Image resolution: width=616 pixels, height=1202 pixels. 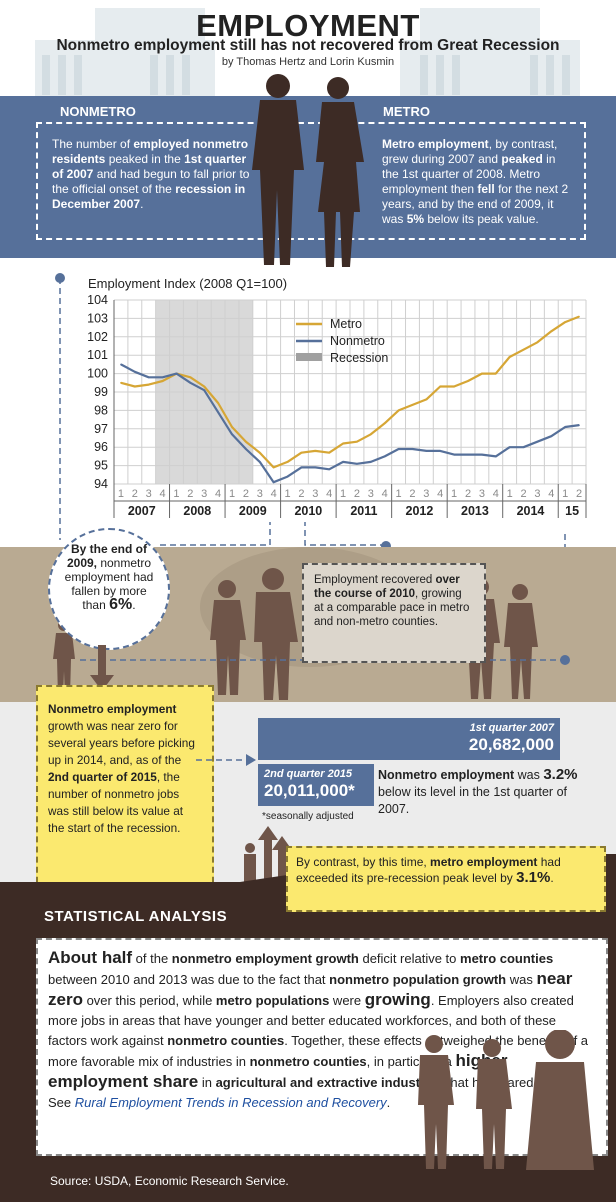 I want to click on series-line-nonmetro, so click(x=350, y=423).